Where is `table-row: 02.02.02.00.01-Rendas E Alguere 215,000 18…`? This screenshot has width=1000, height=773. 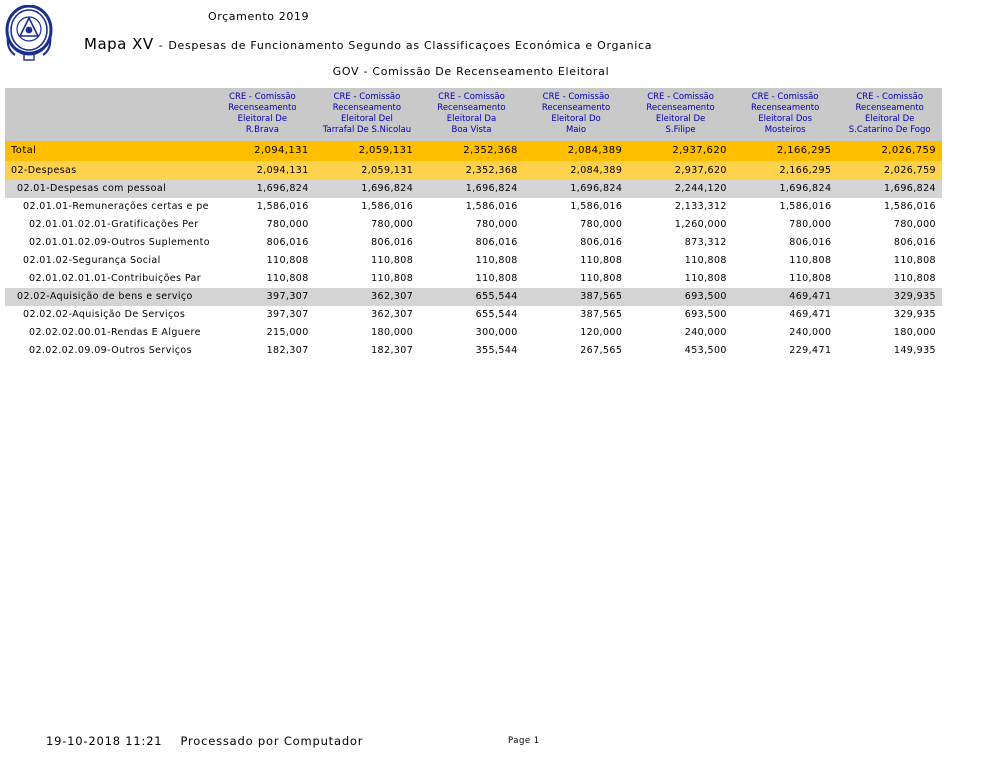
table-row: 02.02.02.00.01-Rendas E Alguere 215,000 18… is located at coordinates (473, 332).